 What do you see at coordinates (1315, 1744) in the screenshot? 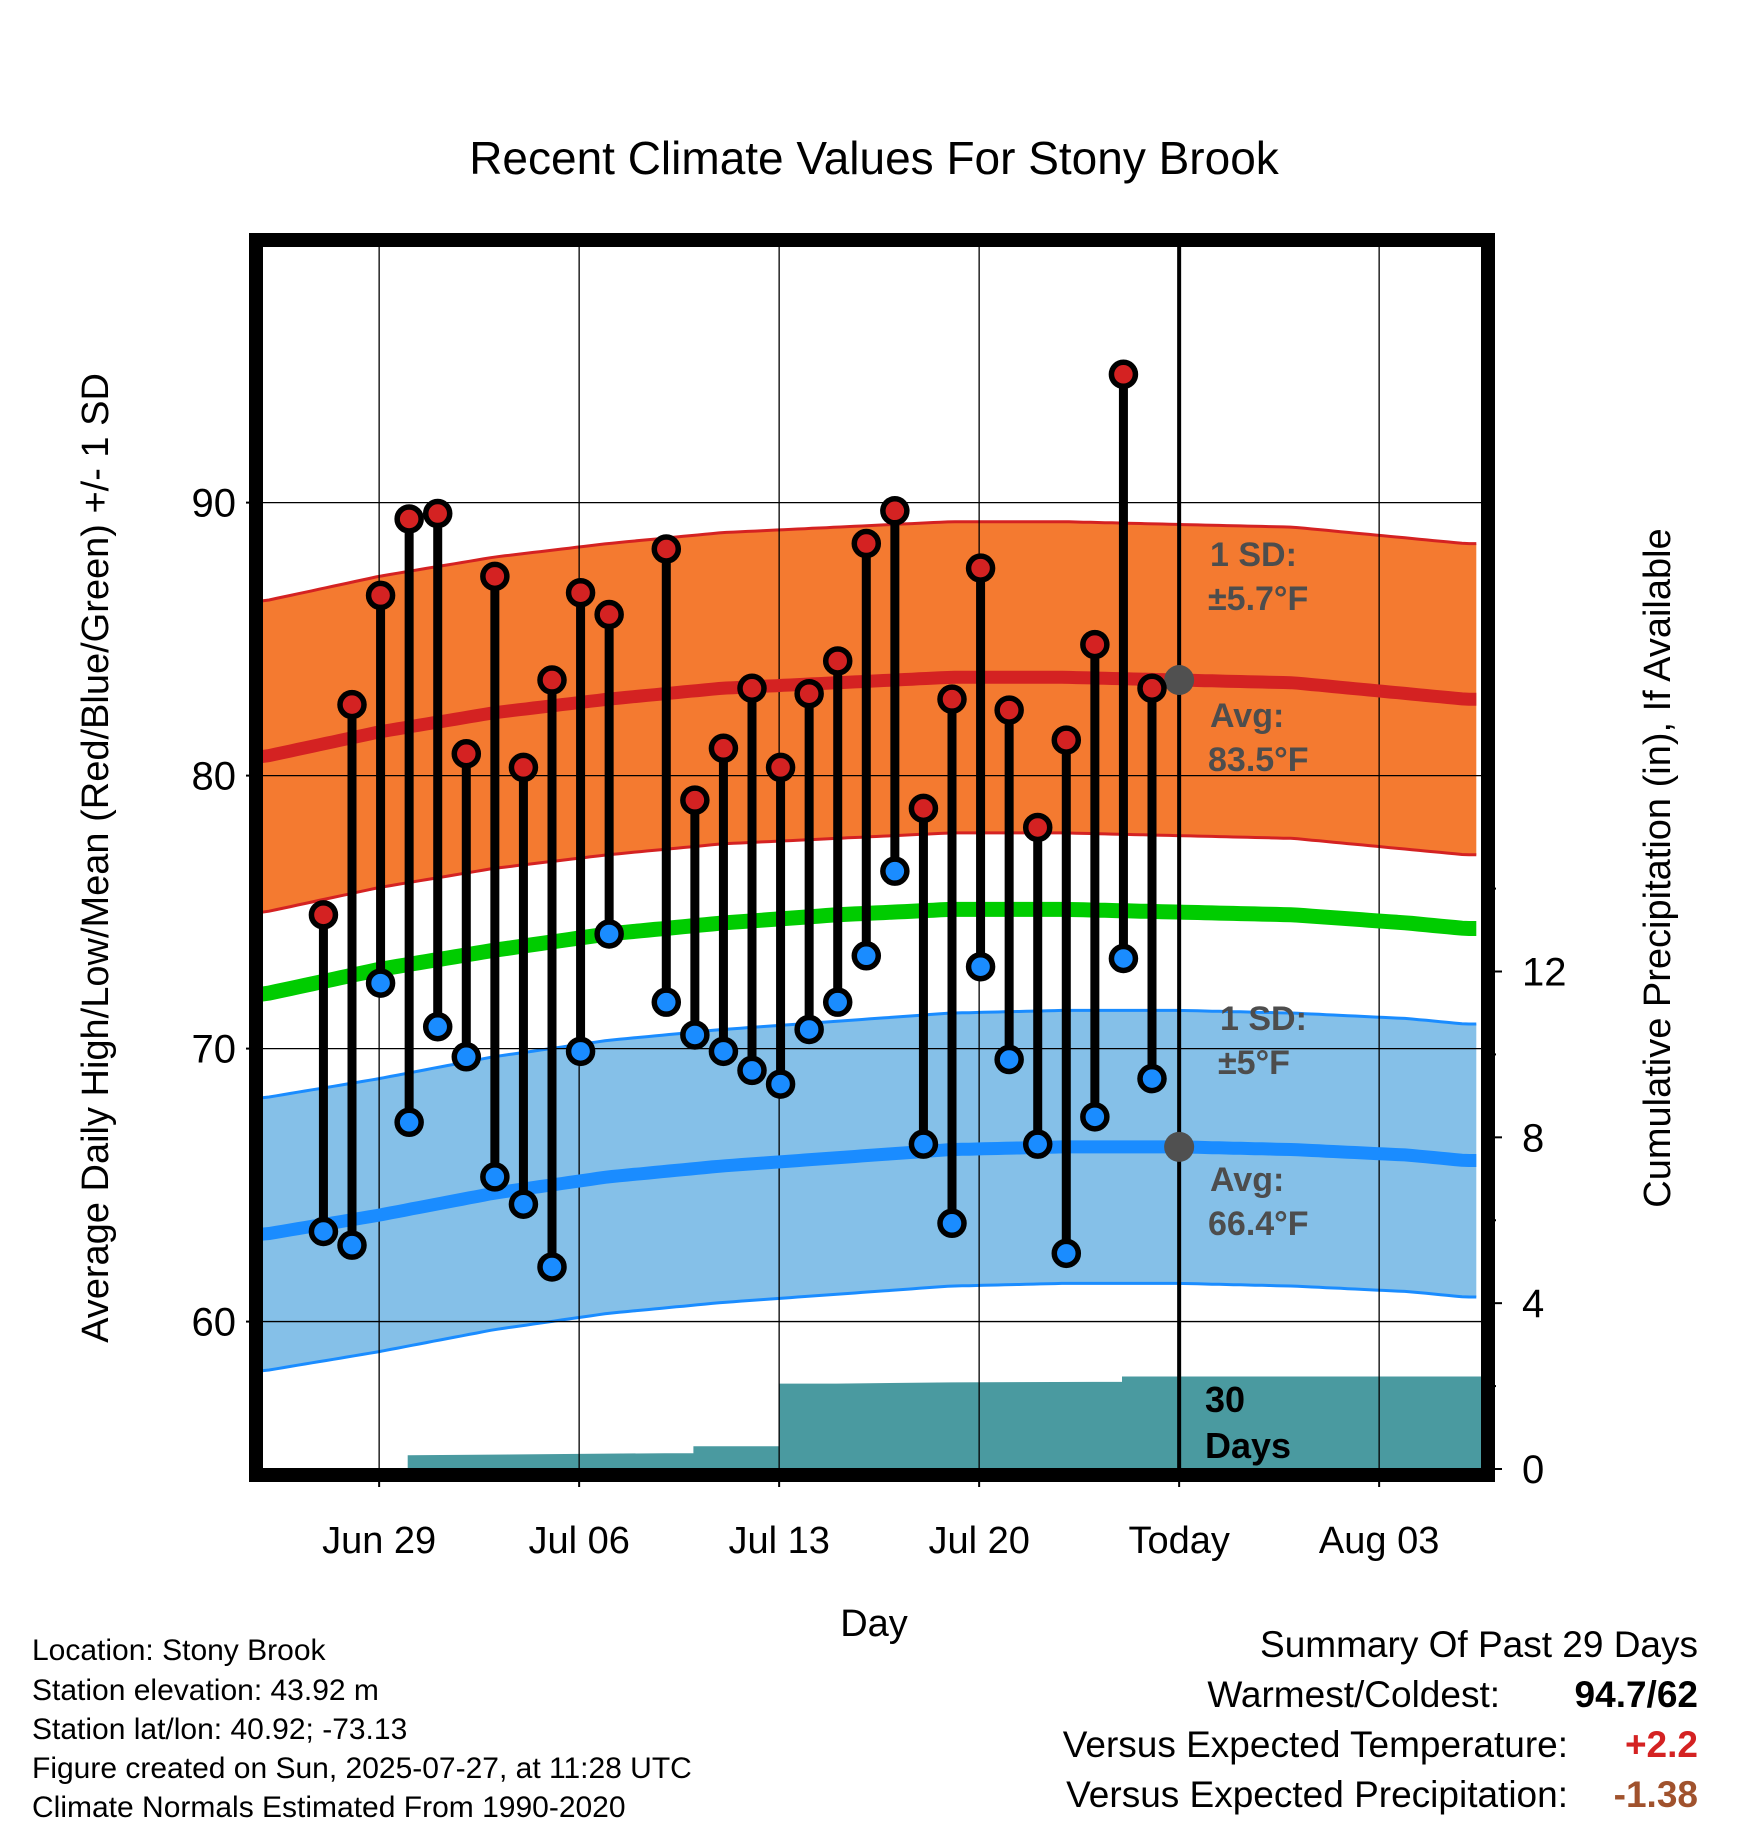
I see `summary-temp-label: Versus Expected Temperature:` at bounding box center [1315, 1744].